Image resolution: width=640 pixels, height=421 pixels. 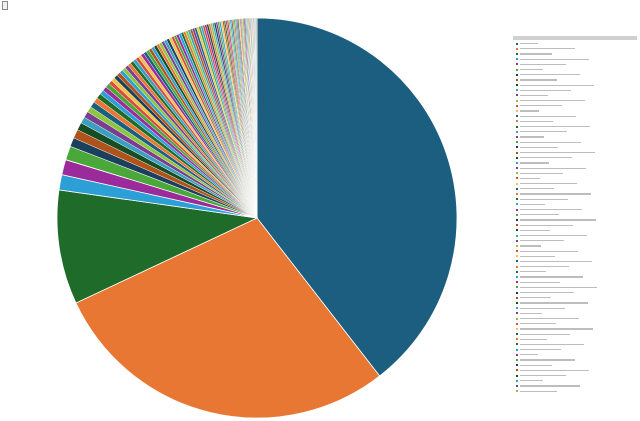 What do you see at coordinates (5, 5) in the screenshot?
I see `chart-tag` at bounding box center [5, 5].